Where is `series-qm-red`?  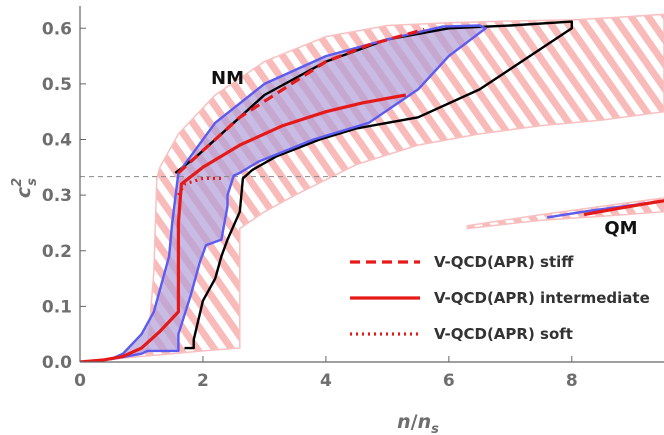 series-qm-red is located at coordinates (623, 208).